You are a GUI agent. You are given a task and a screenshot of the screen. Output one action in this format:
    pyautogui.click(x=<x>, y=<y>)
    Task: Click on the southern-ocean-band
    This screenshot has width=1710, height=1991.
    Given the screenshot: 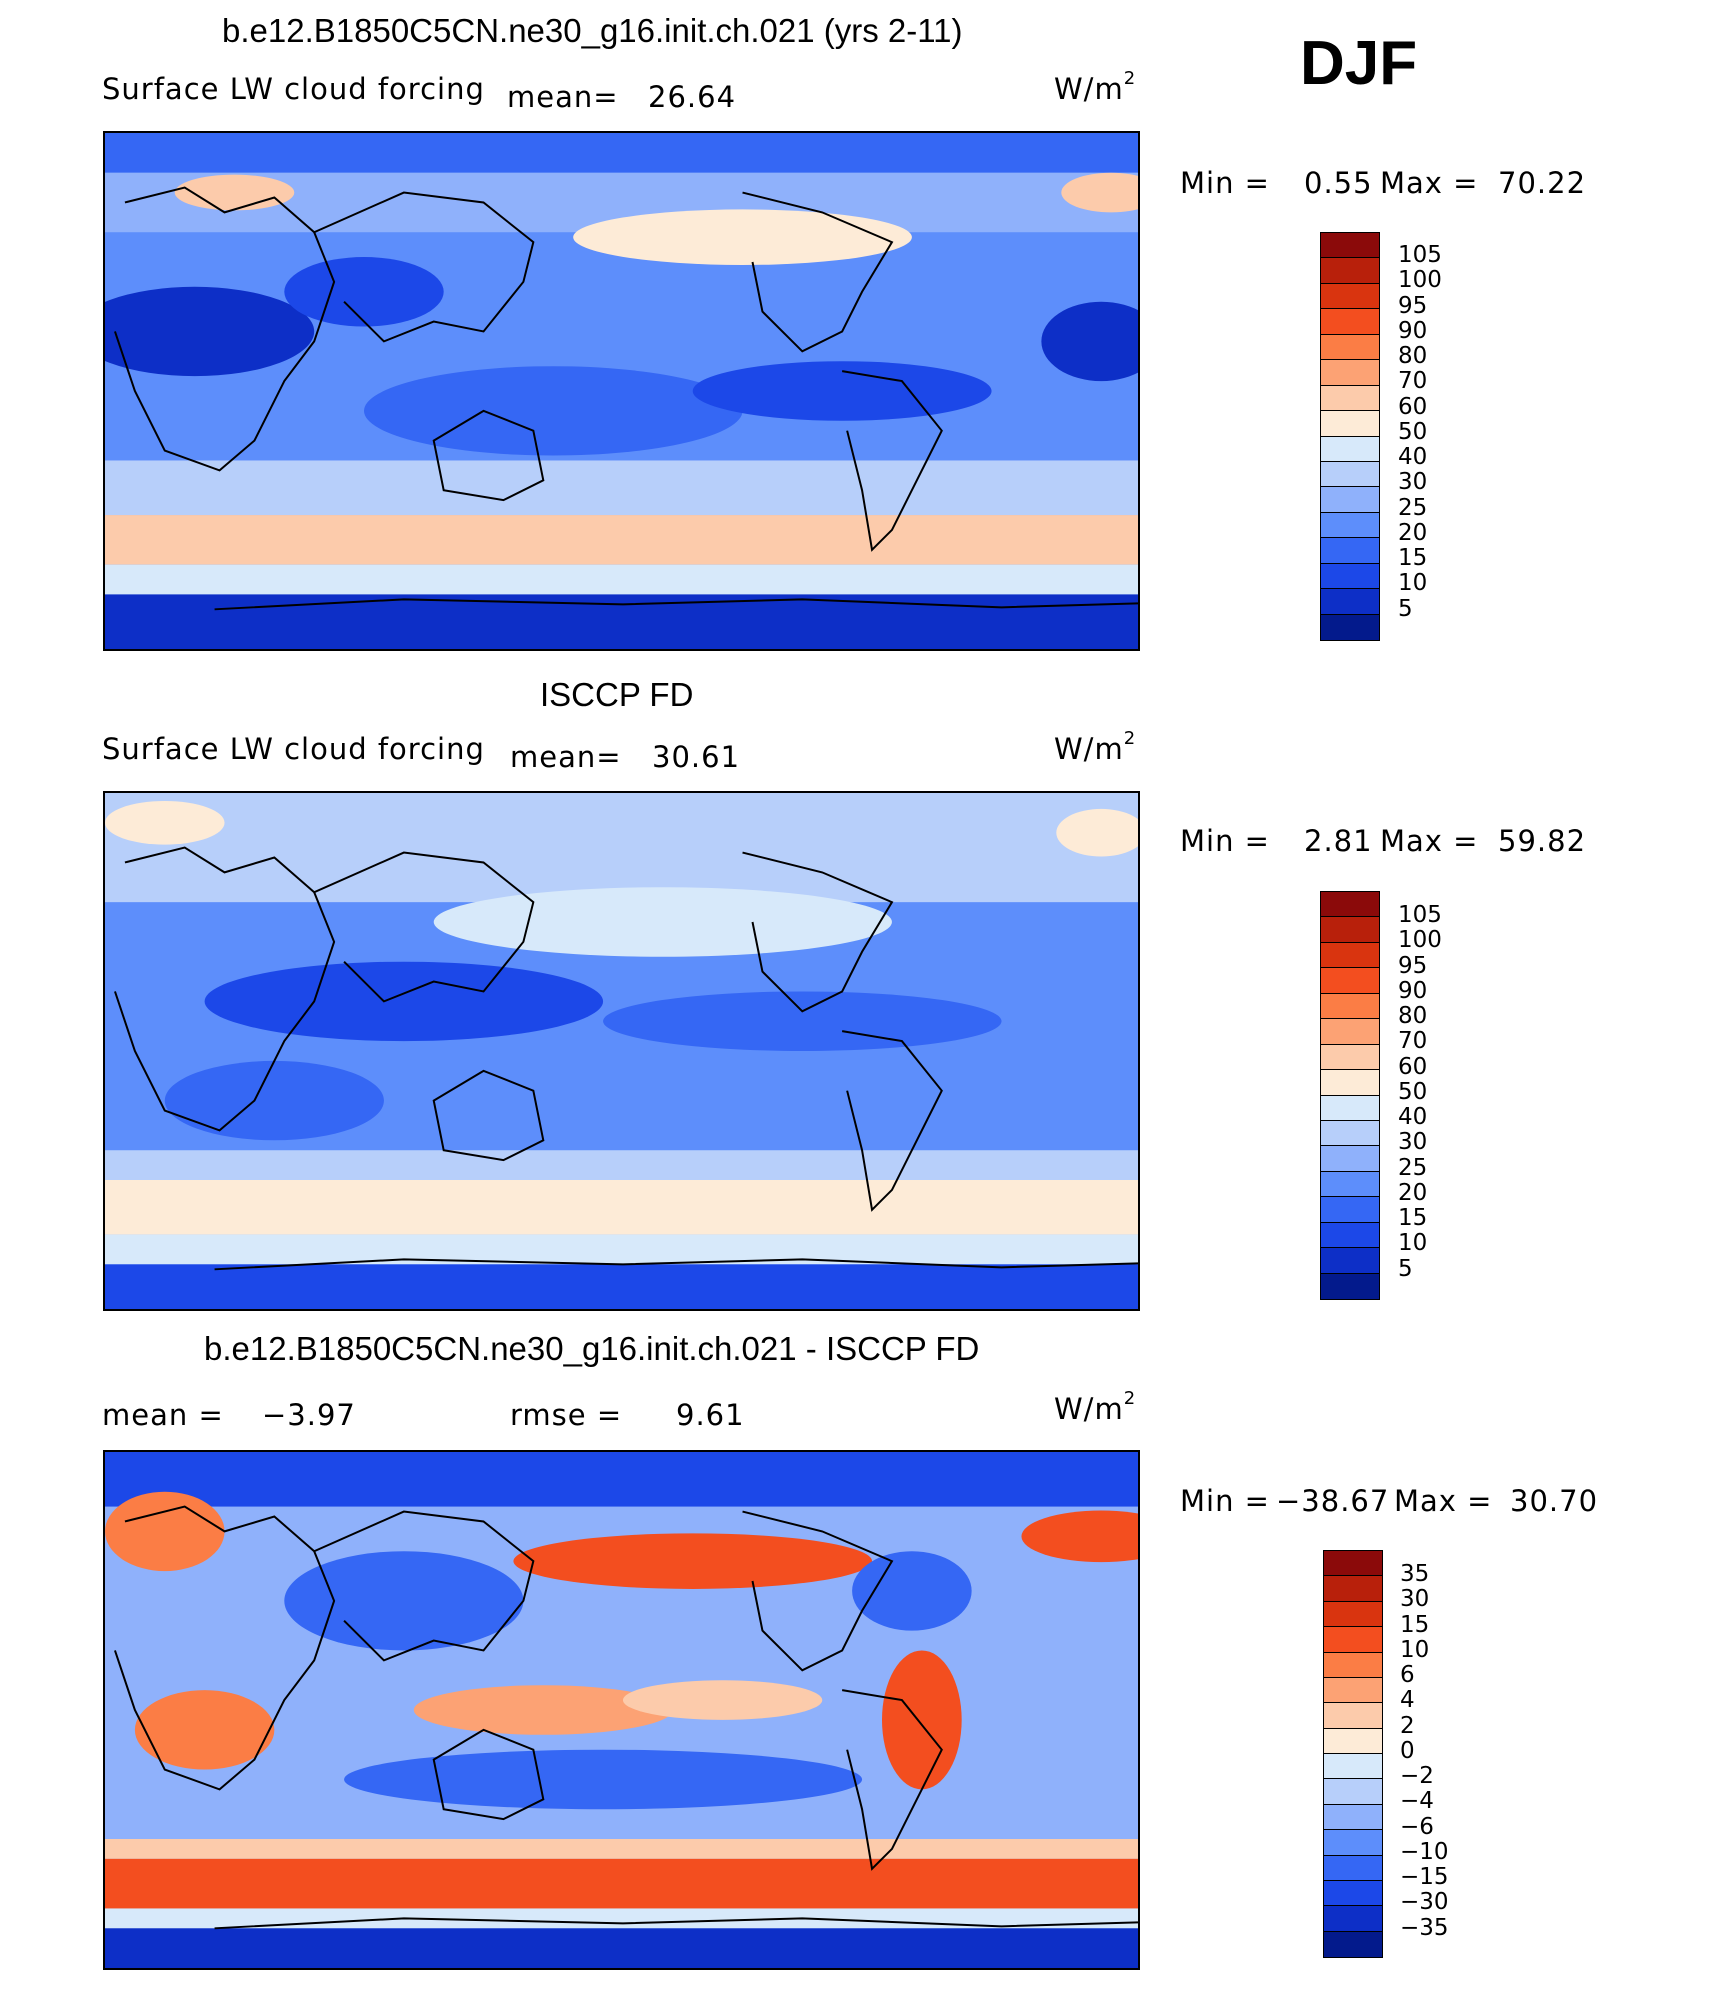 What is the action you would take?
    pyautogui.click(x=621, y=1207)
    